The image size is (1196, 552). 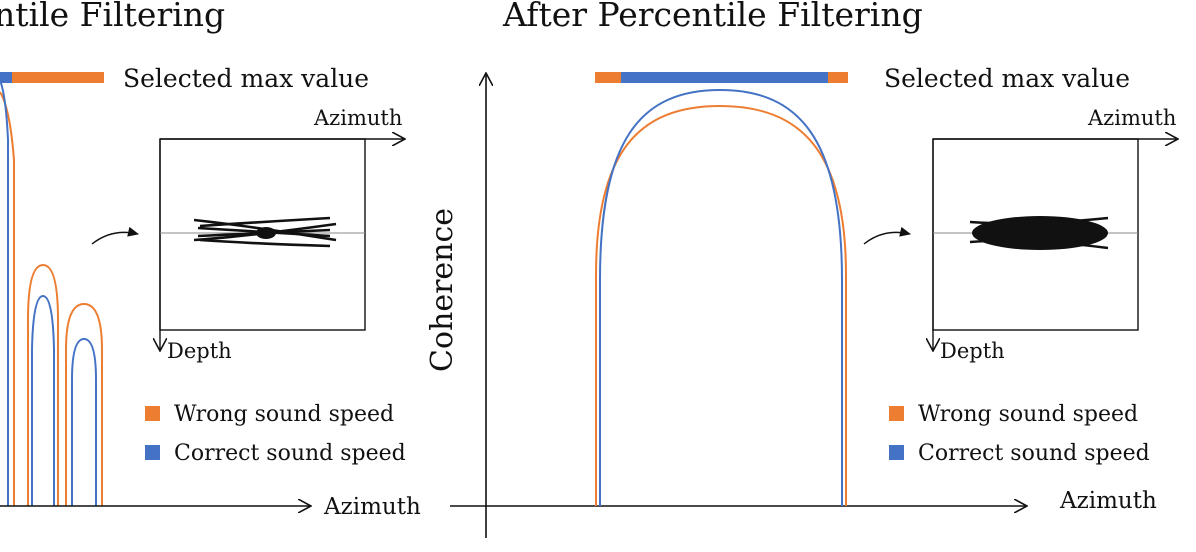 What do you see at coordinates (246, 78) in the screenshot?
I see `left-bar-label: Selected max value` at bounding box center [246, 78].